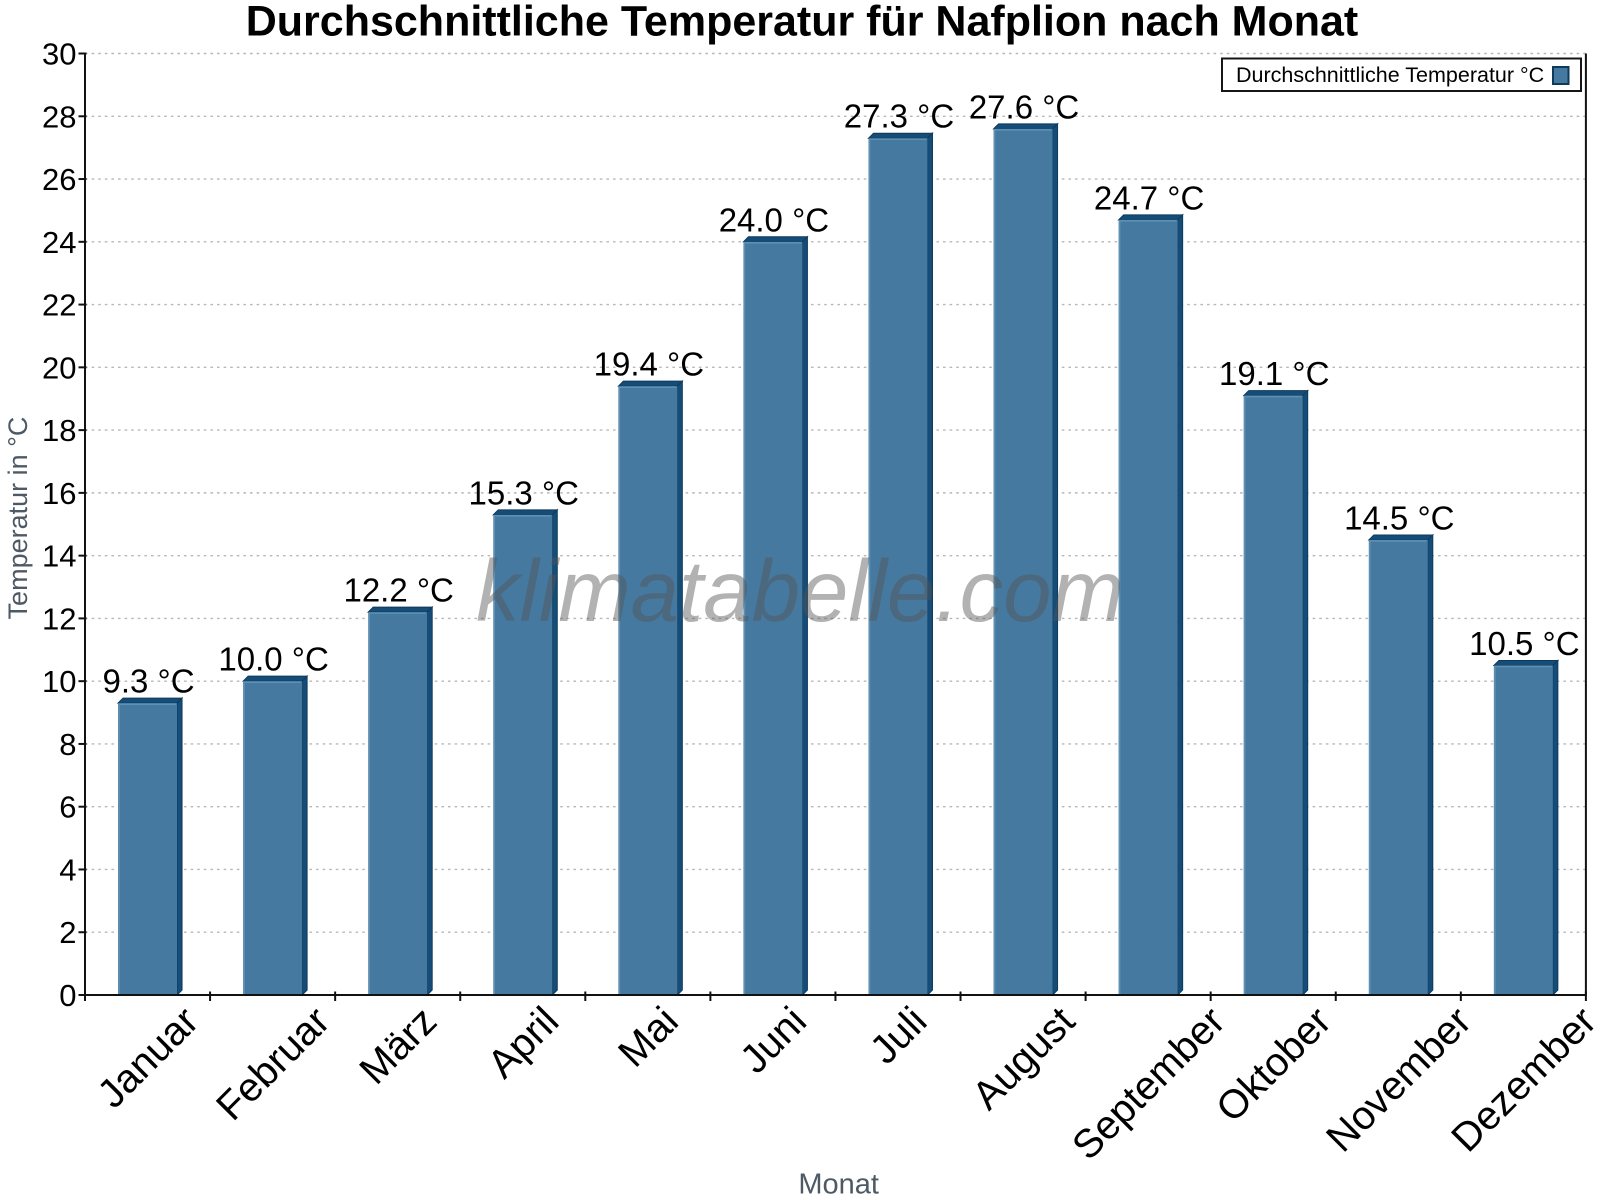 This screenshot has height=1200, width=1600. I want to click on svg-text: 19.4 °C, so click(649, 364).